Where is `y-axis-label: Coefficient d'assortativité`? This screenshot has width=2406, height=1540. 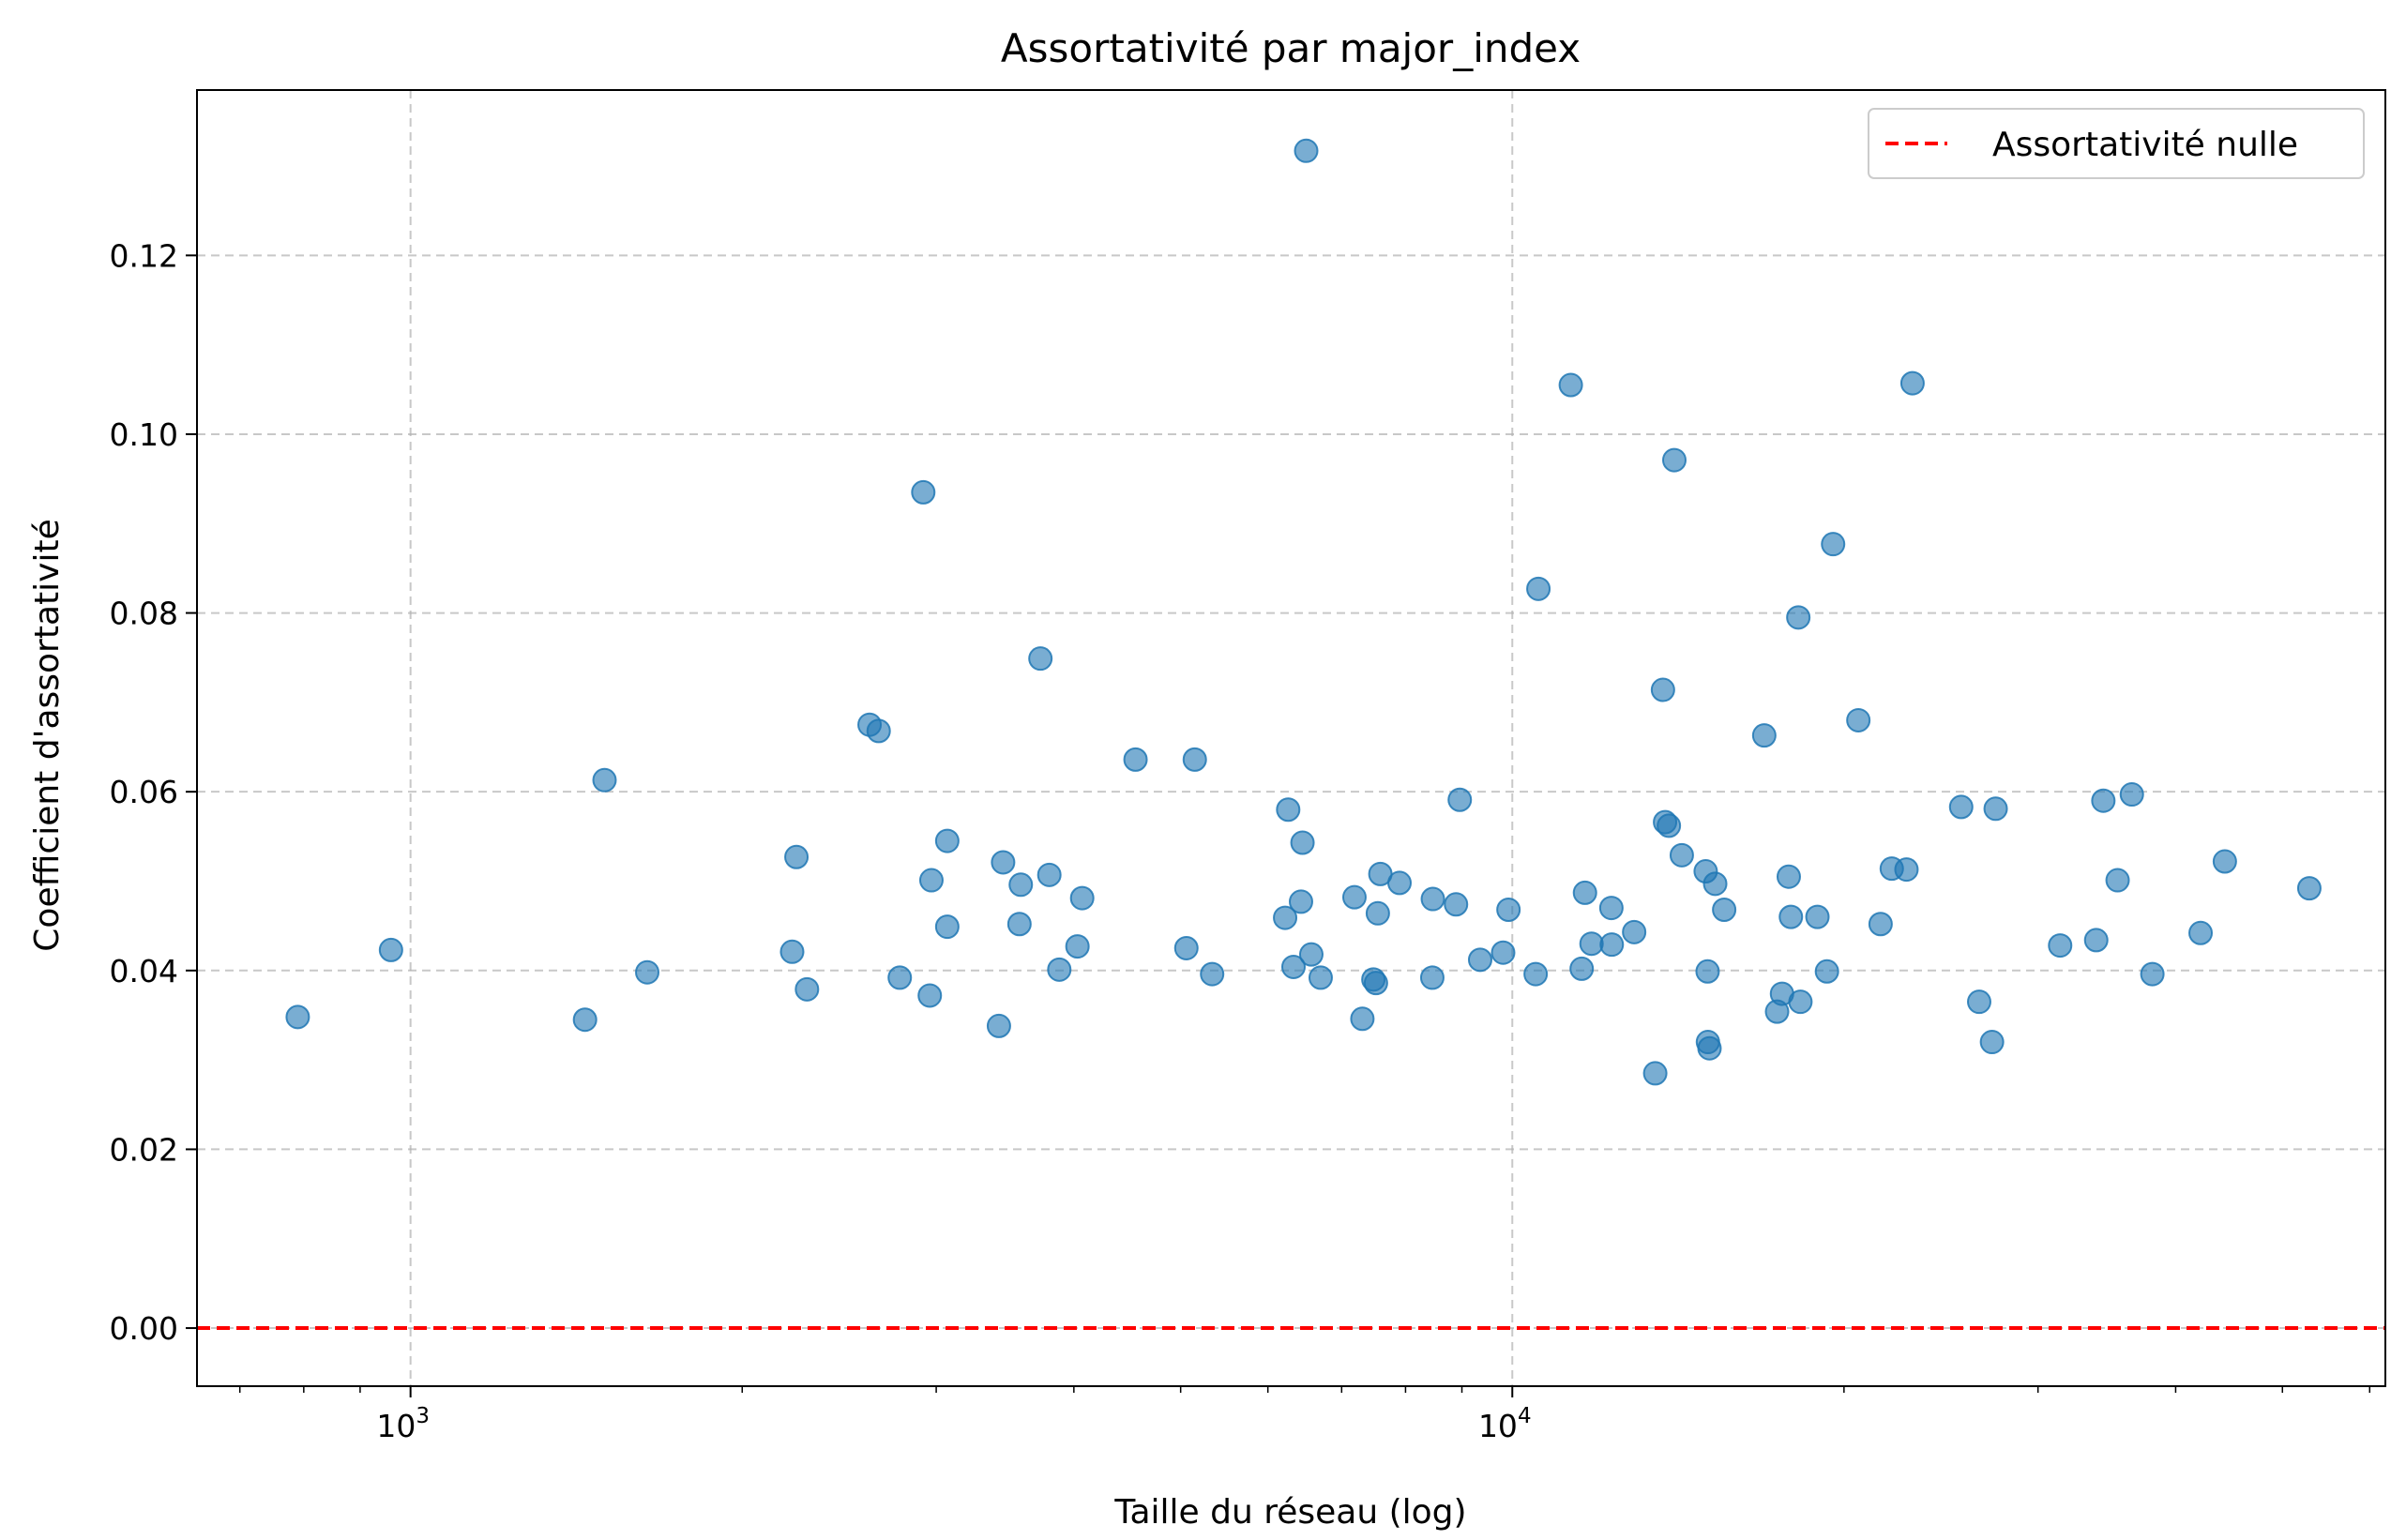
y-axis-label: Coefficient d'assortativité is located at coordinates (47, 735).